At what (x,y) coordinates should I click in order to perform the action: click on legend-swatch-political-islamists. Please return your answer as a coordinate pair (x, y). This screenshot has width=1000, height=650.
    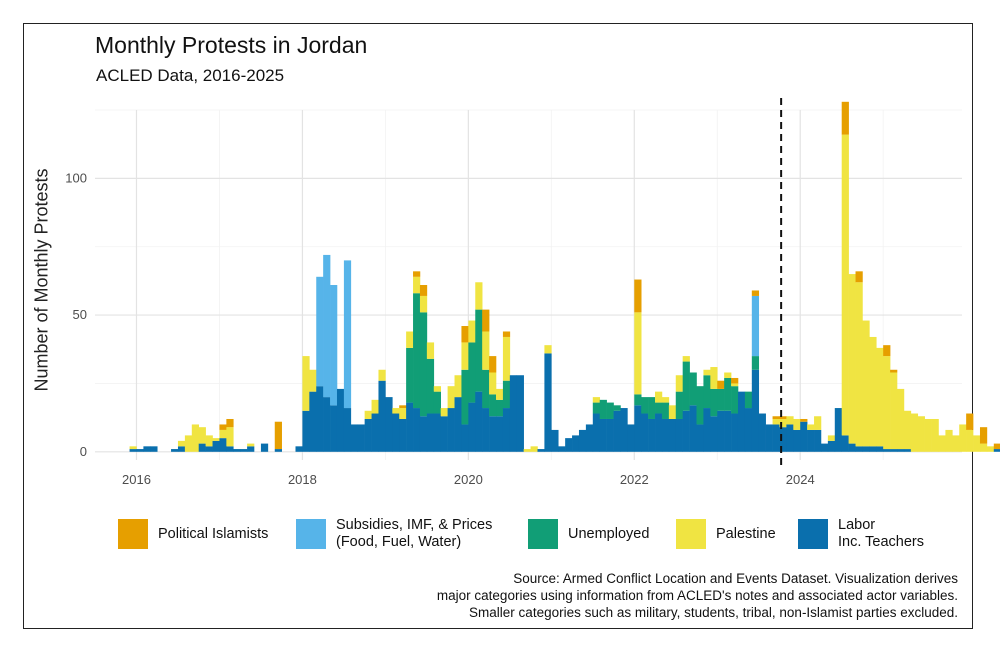
    Looking at the image, I should click on (133, 534).